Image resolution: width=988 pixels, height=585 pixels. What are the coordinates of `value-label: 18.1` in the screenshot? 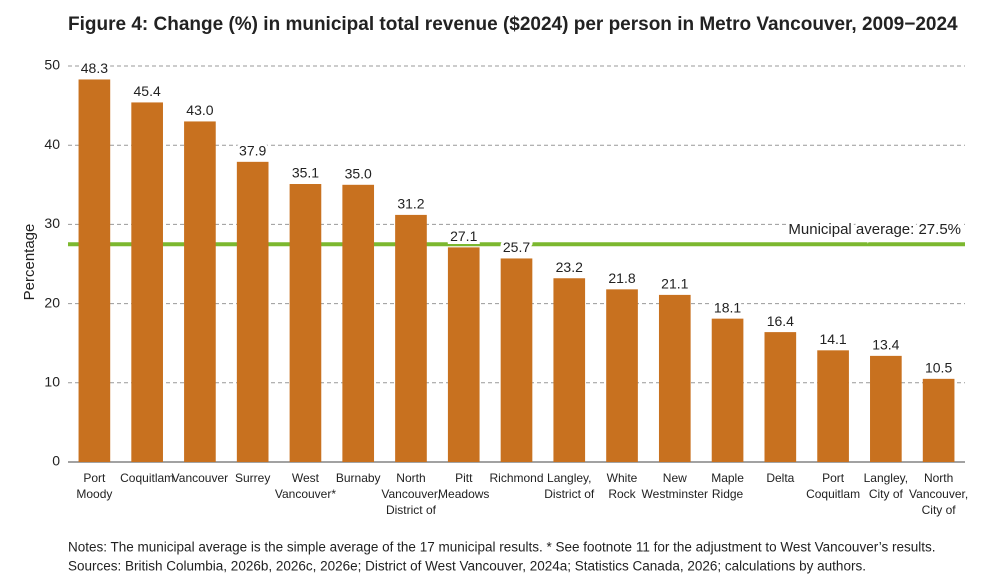 It's located at (727, 307).